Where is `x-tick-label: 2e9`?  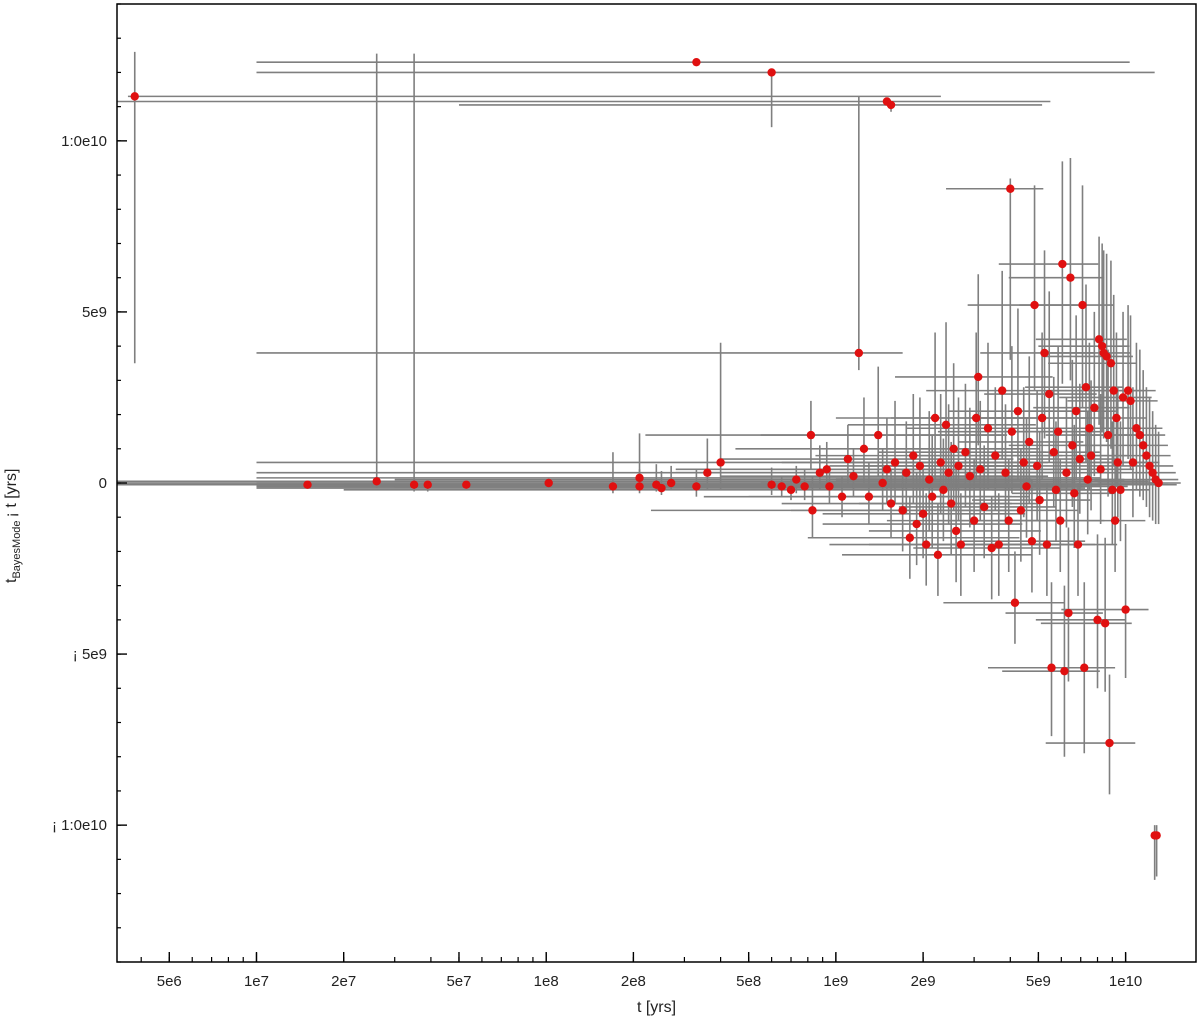
x-tick-label: 2e9 is located at coordinates (923, 981).